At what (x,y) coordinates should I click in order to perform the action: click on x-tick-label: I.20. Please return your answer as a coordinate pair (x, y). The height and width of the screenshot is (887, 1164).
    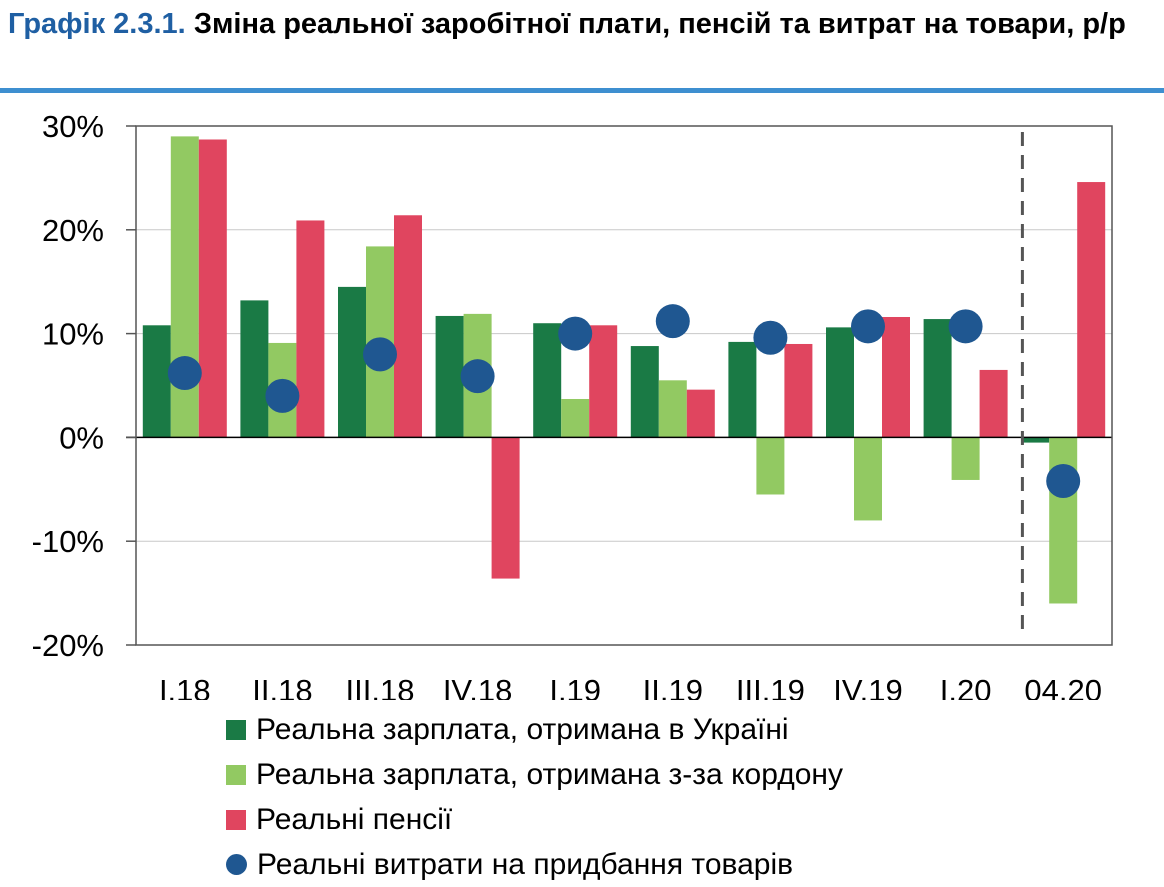
    Looking at the image, I should click on (966, 686).